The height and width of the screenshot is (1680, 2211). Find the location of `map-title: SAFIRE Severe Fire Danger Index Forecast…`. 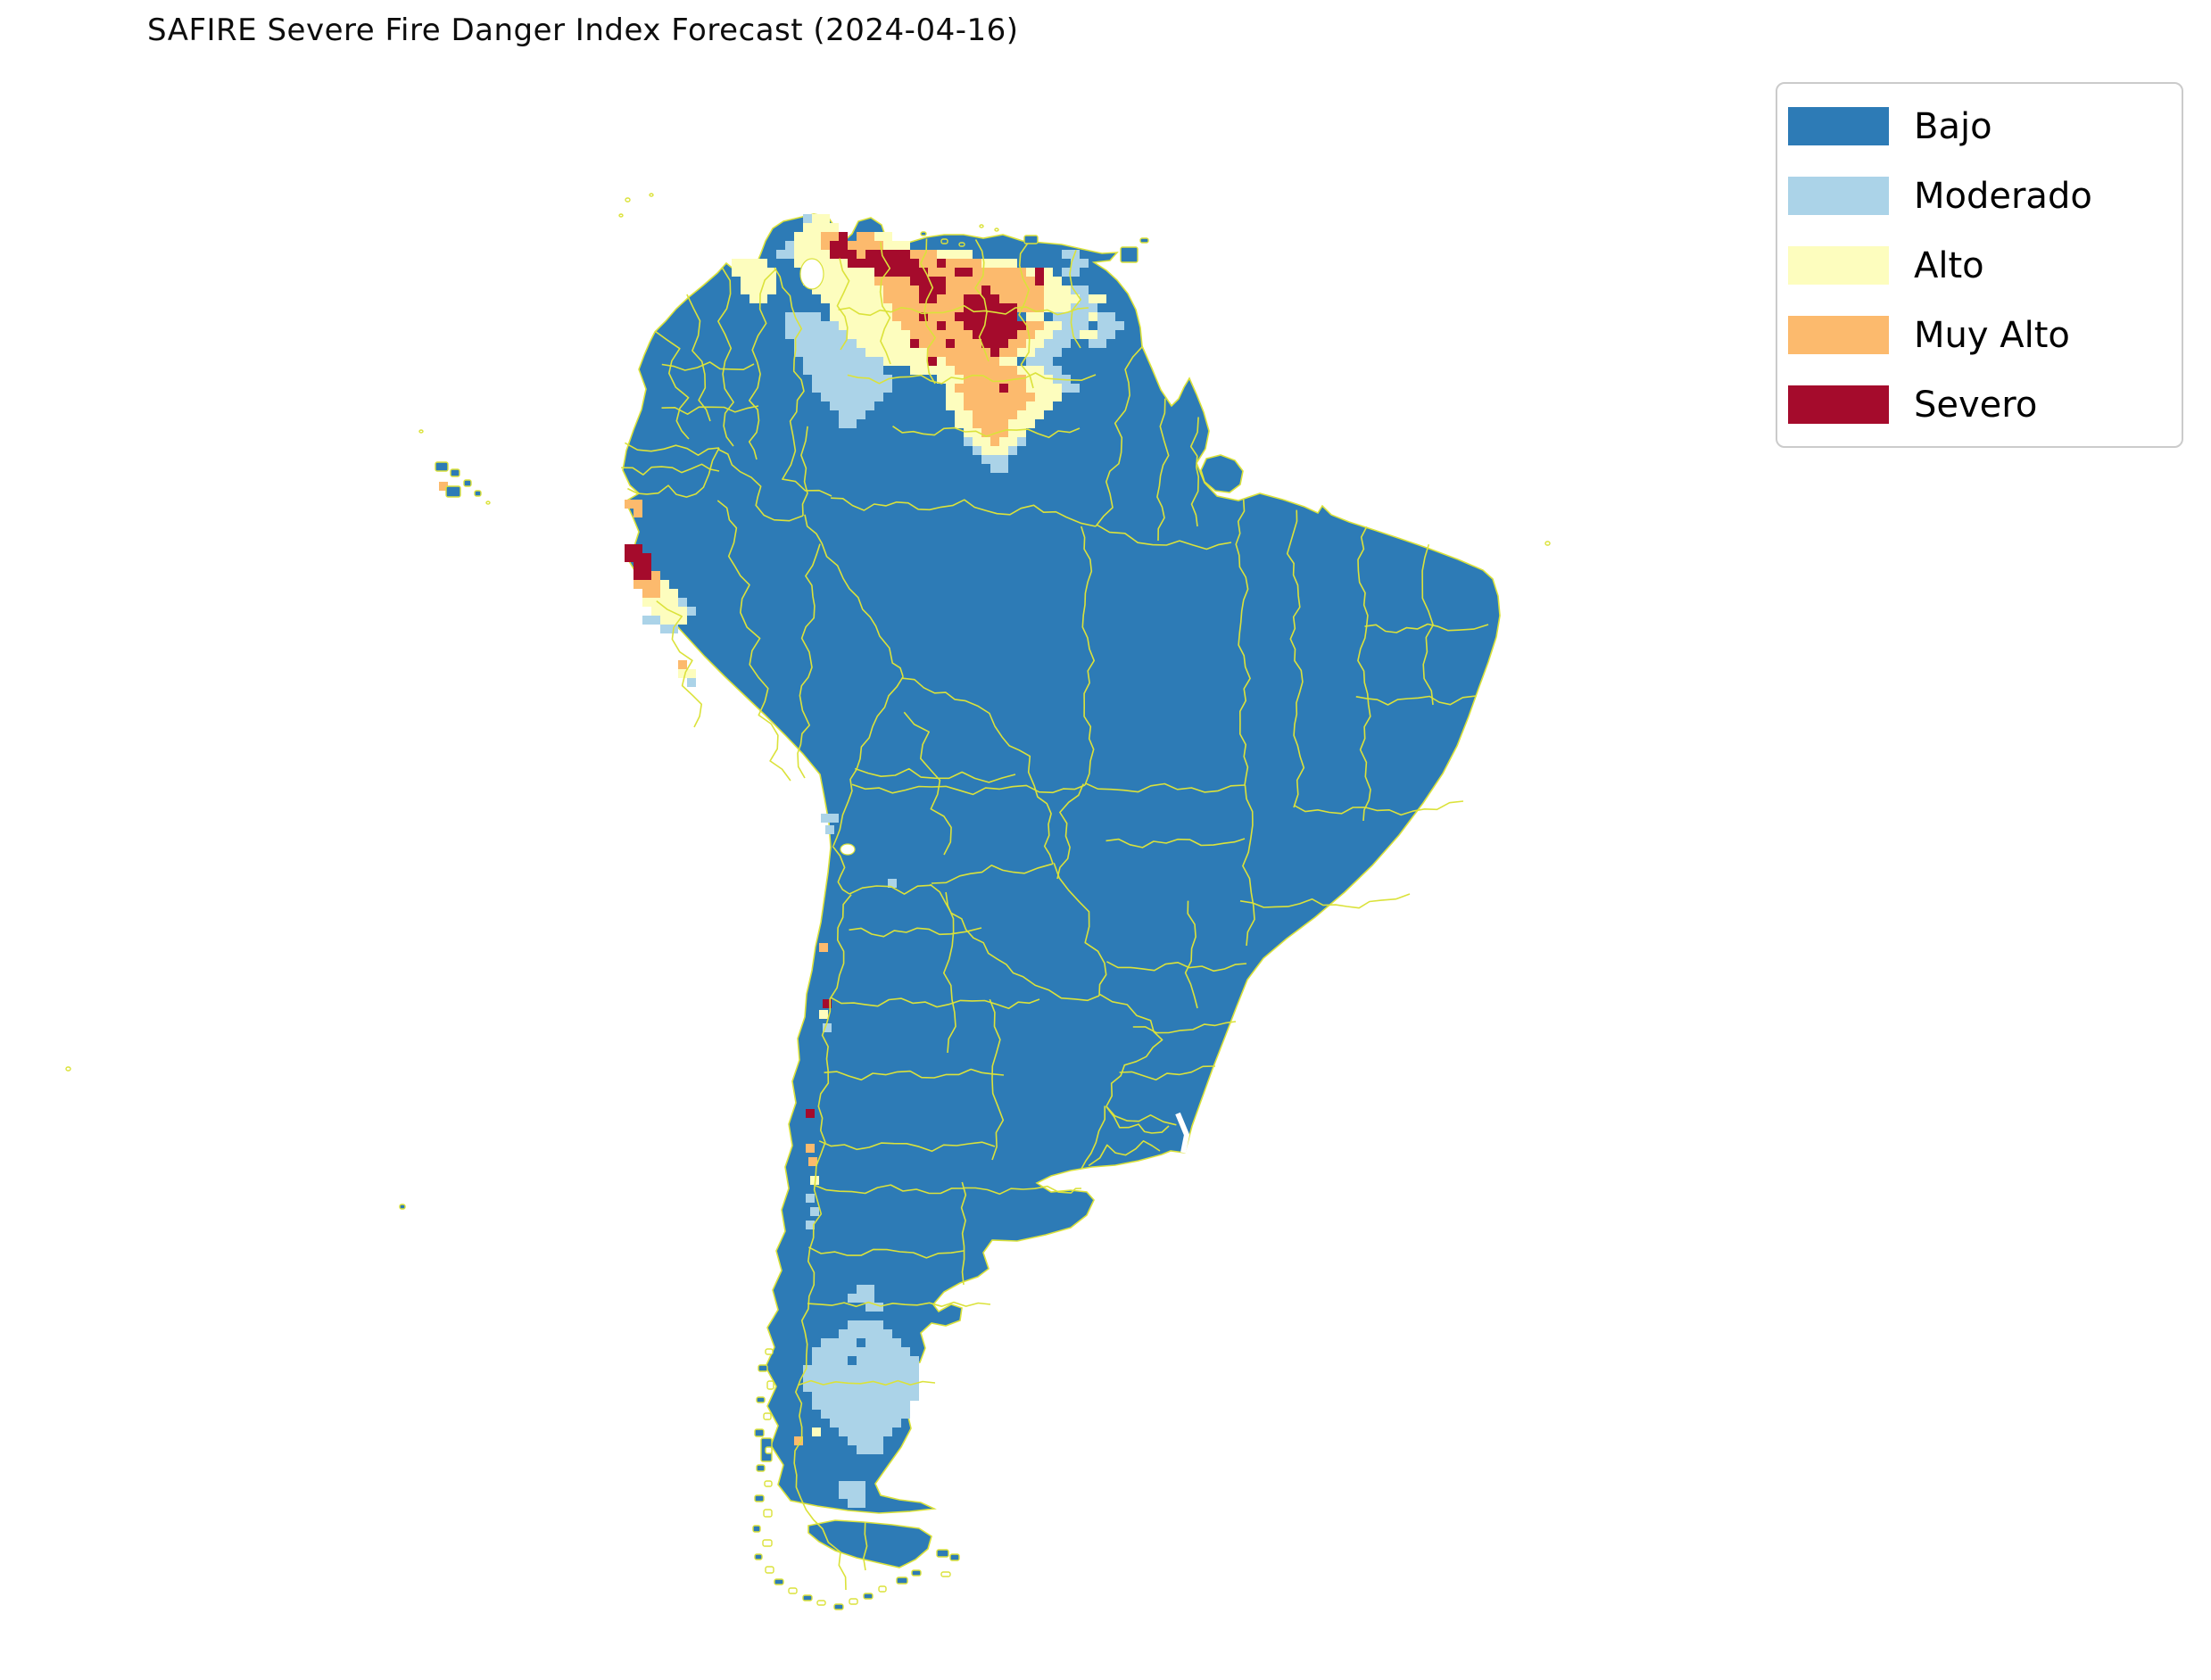

map-title: SAFIRE Severe Fire Danger Index Forecast… is located at coordinates (583, 30).